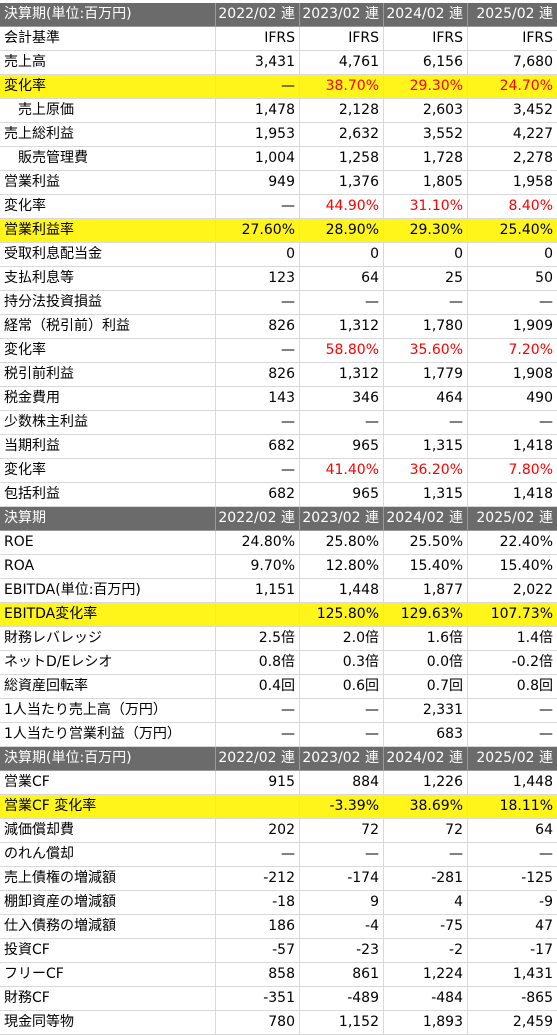 This screenshot has width=557, height=1035. I want to click on value-cell: 129.63%, so click(426, 614).